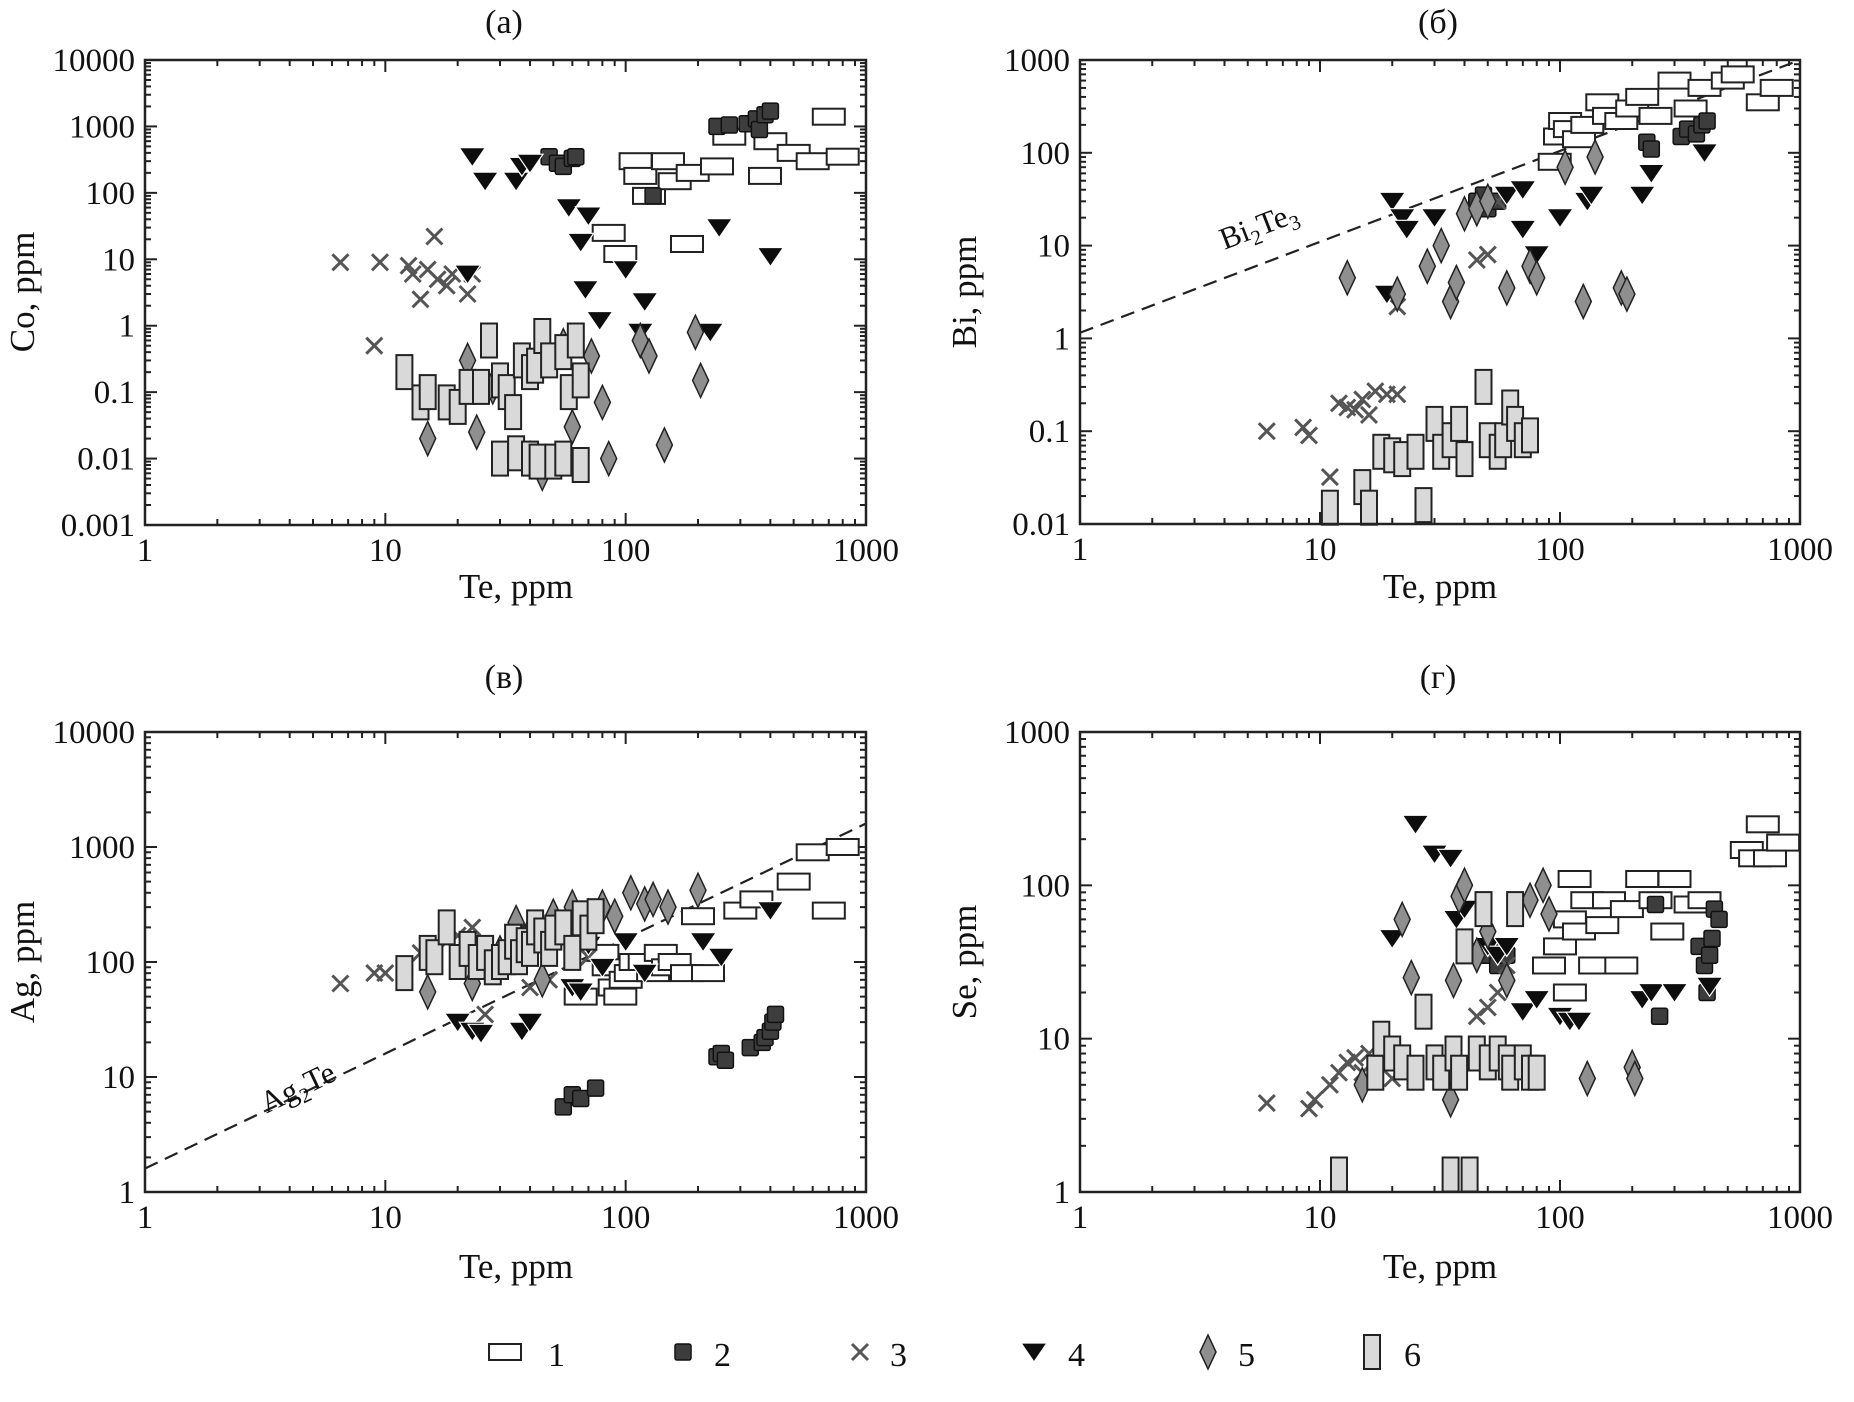 Image resolution: width=1854 pixels, height=1402 pixels. I want to click on panel-c-xtick-label: 1, so click(145, 1218).